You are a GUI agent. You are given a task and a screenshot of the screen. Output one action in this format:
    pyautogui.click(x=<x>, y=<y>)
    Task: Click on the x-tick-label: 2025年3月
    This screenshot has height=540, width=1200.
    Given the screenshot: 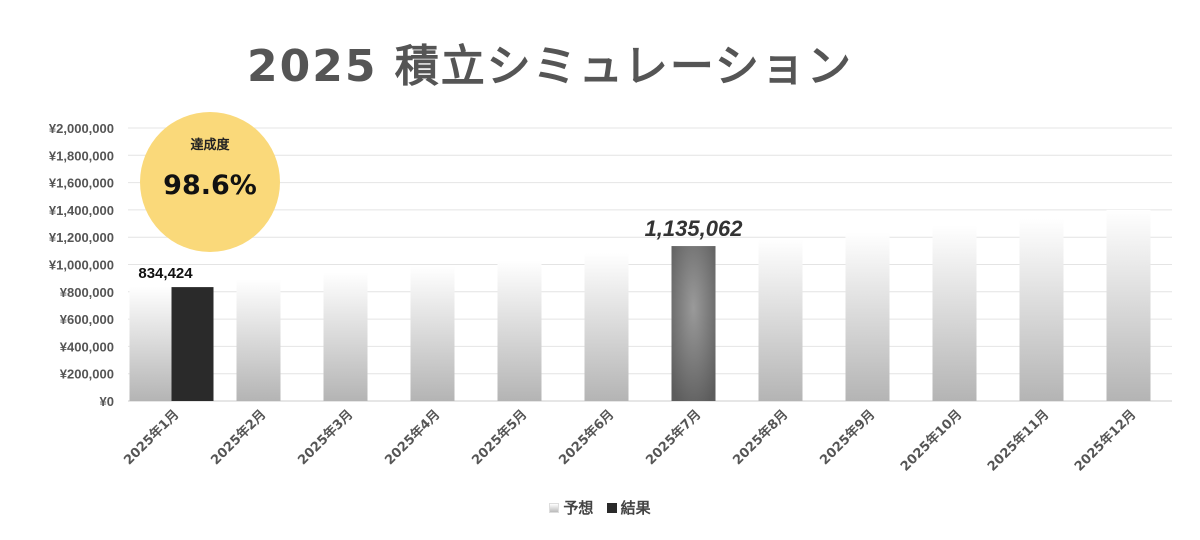 What is the action you would take?
    pyautogui.click(x=326, y=438)
    